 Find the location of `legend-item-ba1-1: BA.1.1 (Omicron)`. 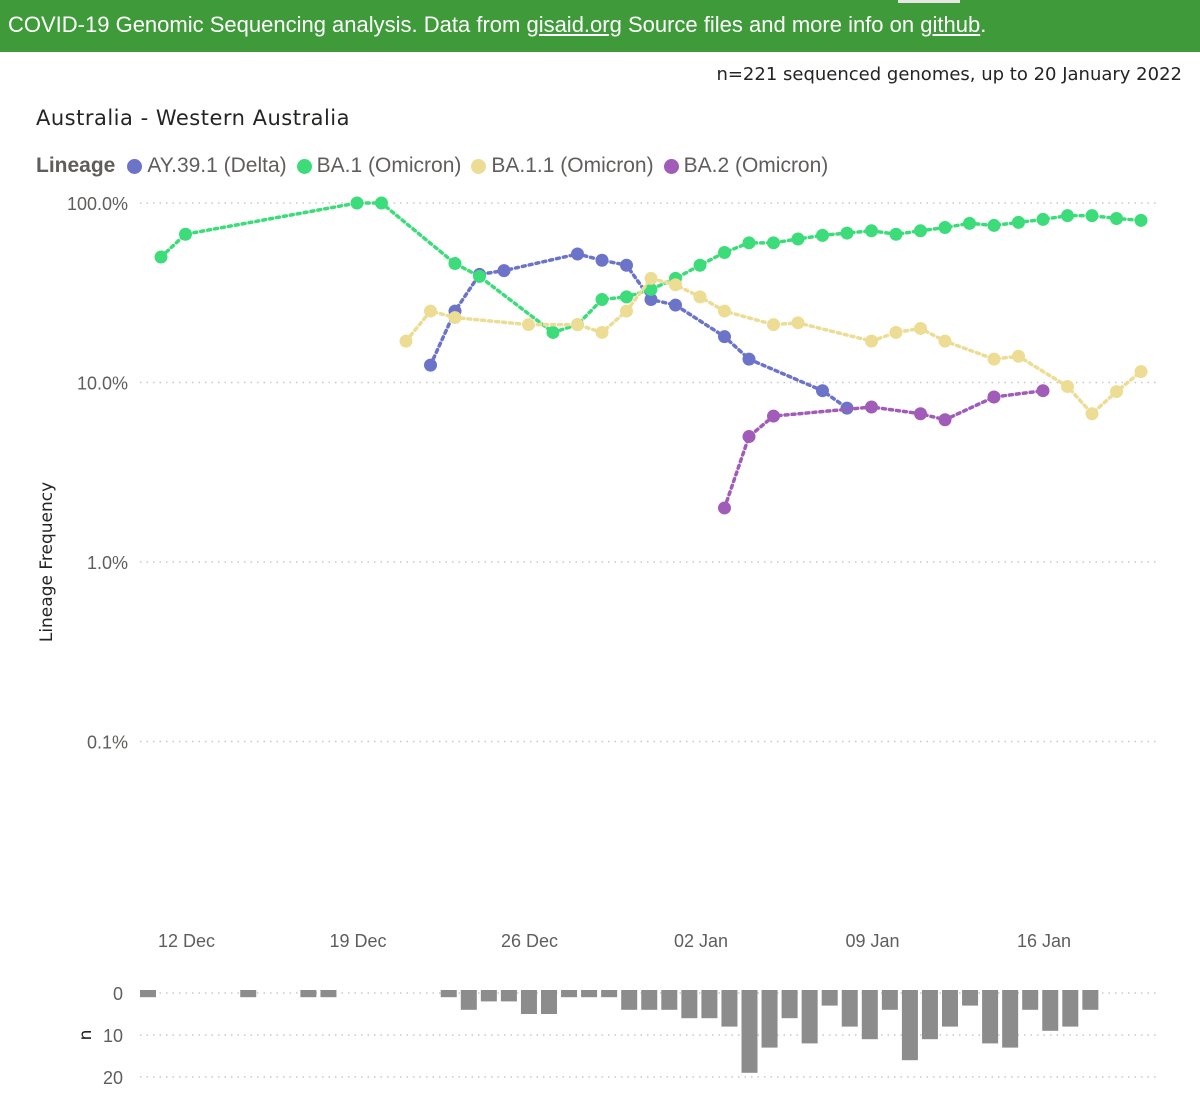

legend-item-ba1-1: BA.1.1 (Omicron) is located at coordinates (562, 166).